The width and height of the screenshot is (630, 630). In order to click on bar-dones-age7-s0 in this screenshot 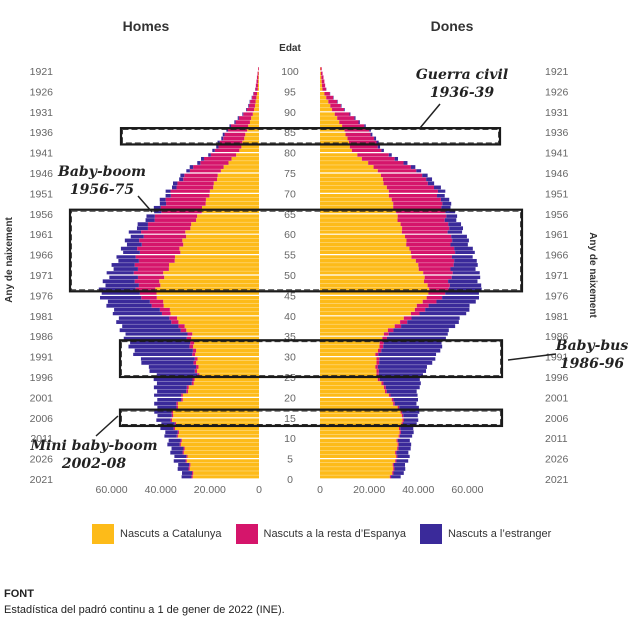, I will do `click(359, 448)`.